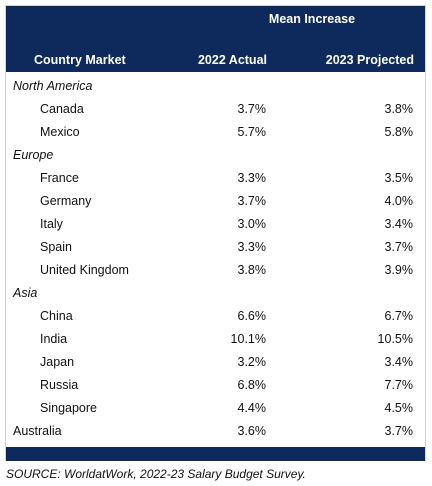  I want to click on actual-2022-cell: 4.4%, so click(252, 408).